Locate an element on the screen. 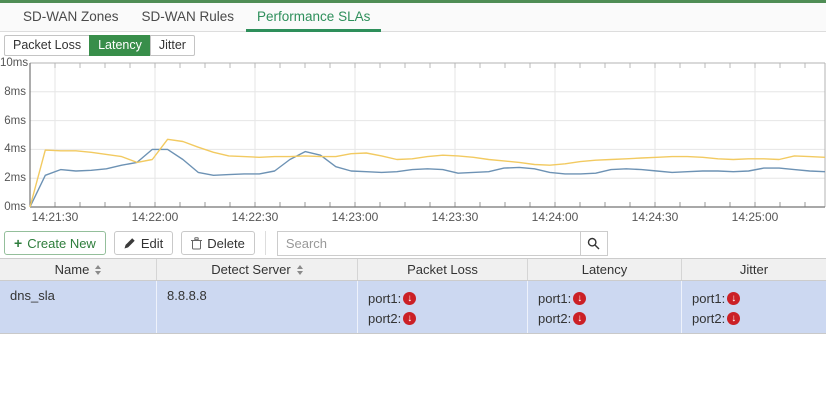 The height and width of the screenshot is (405, 826). column-header-packet-loss: Packet Loss is located at coordinates (443, 269).